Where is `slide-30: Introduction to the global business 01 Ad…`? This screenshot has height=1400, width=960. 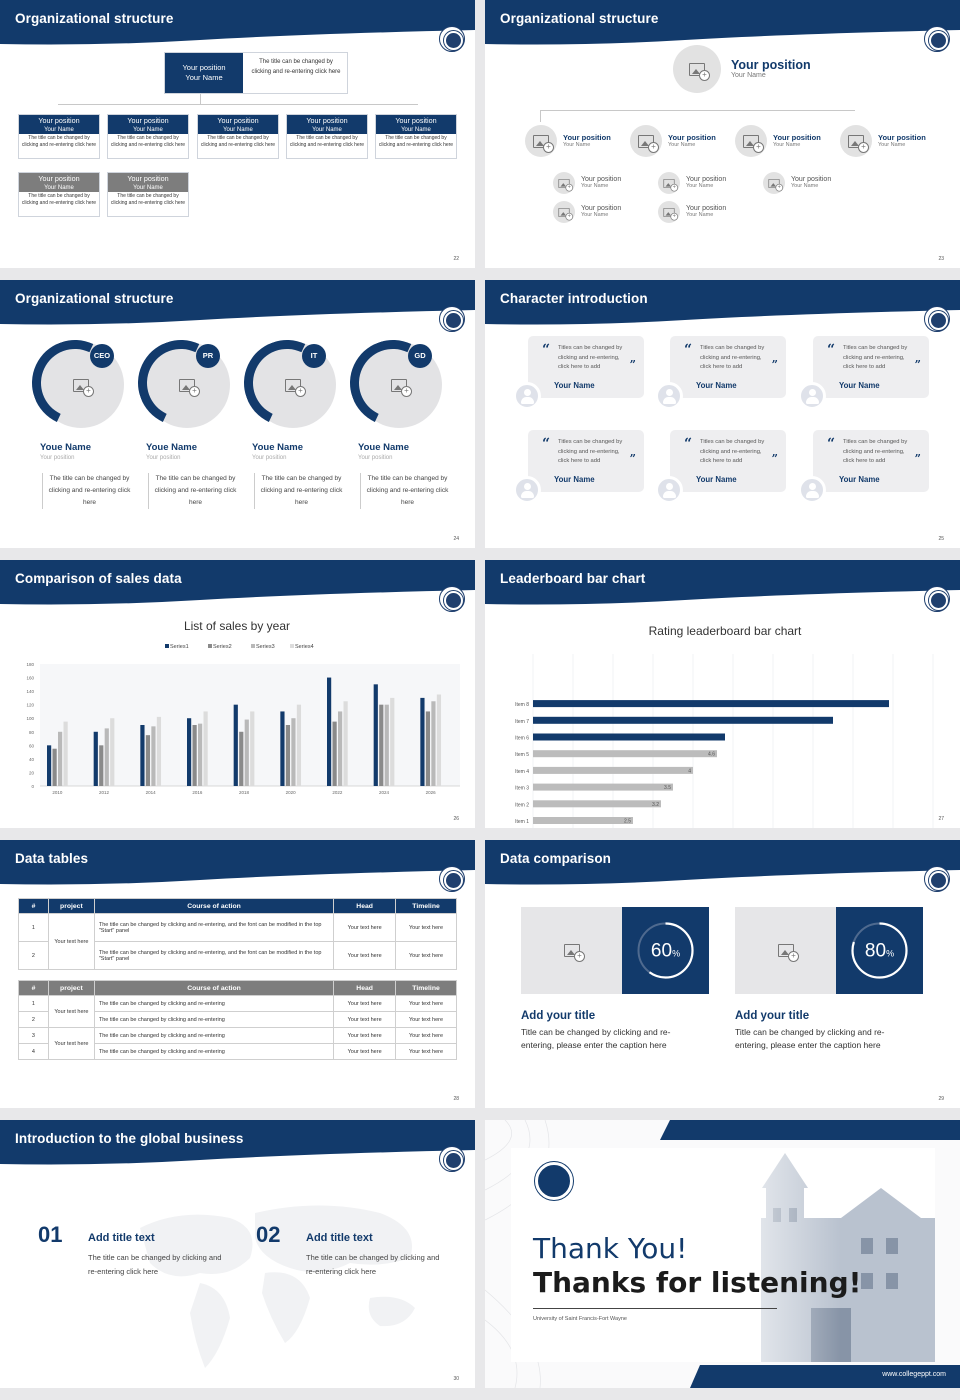
slide-30: Introduction to the global business 01 Ad… is located at coordinates (237, 1254).